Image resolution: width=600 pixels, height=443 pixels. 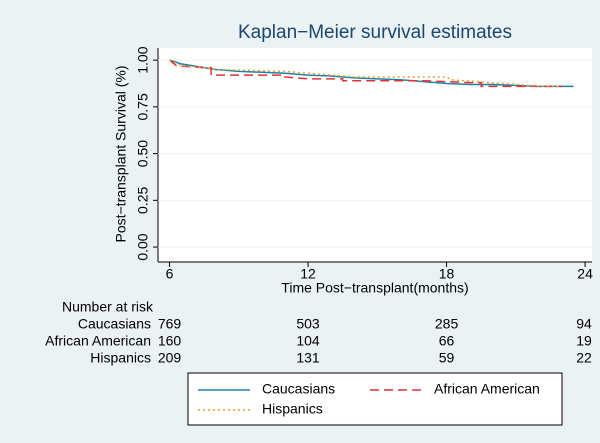 What do you see at coordinates (374, 288) in the screenshot?
I see `x-axis-label: Time Post−transplant(months)` at bounding box center [374, 288].